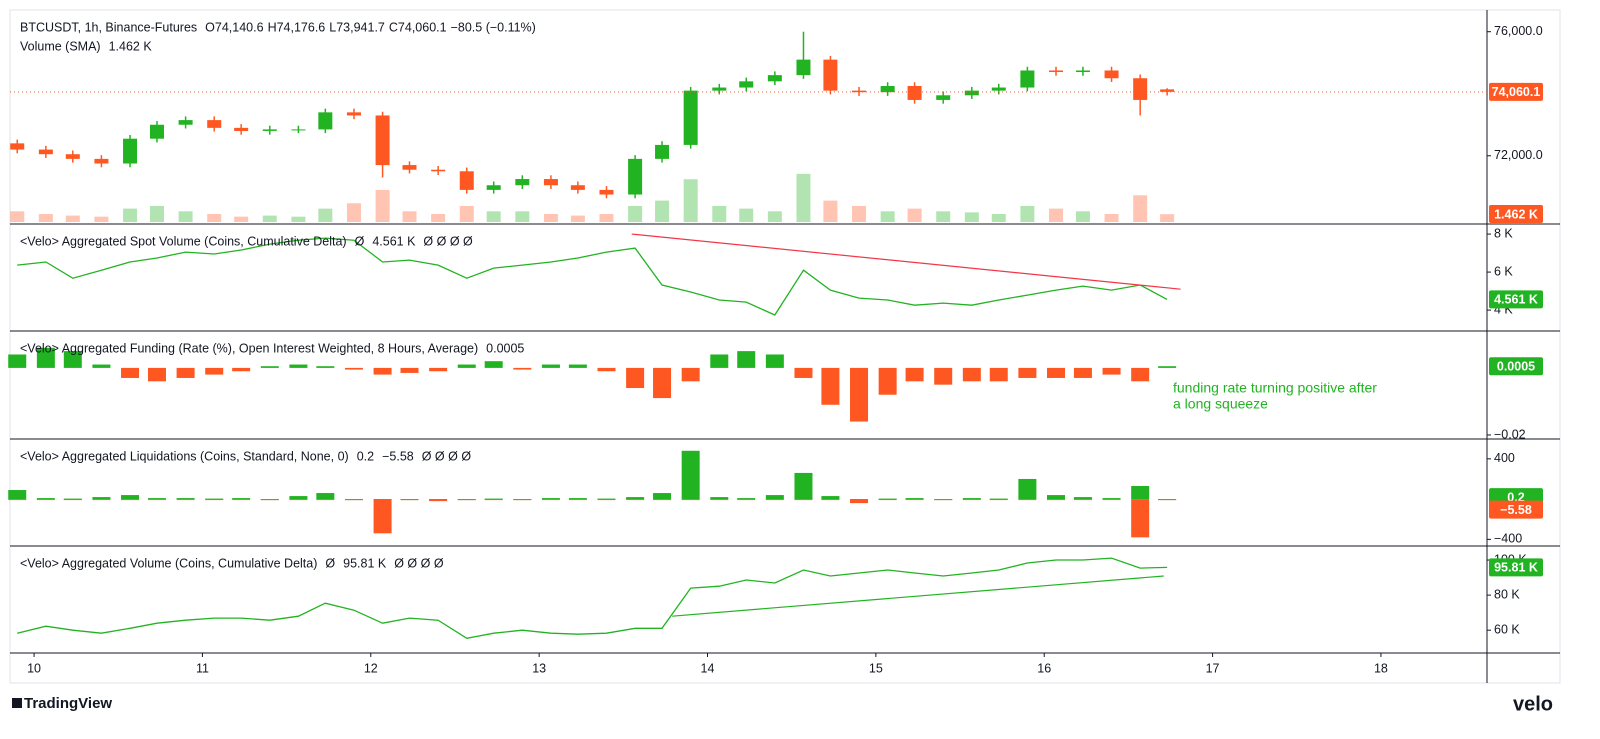 Image resolution: width=1600 pixels, height=739 pixels. I want to click on last-value-label: 1.462 K, so click(1516, 214).